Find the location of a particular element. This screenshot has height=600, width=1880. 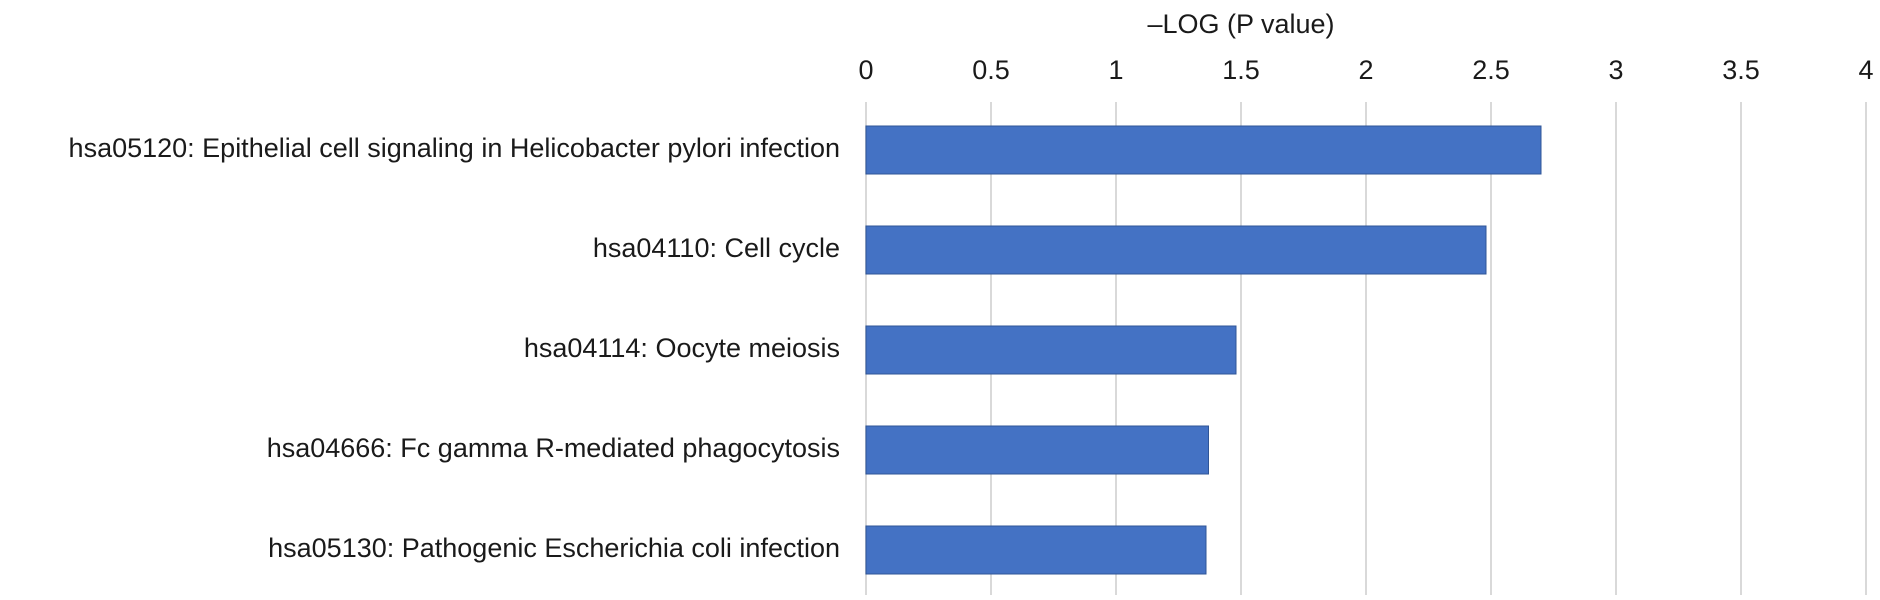

x-tick-label: 1.5 is located at coordinates (1241, 70).